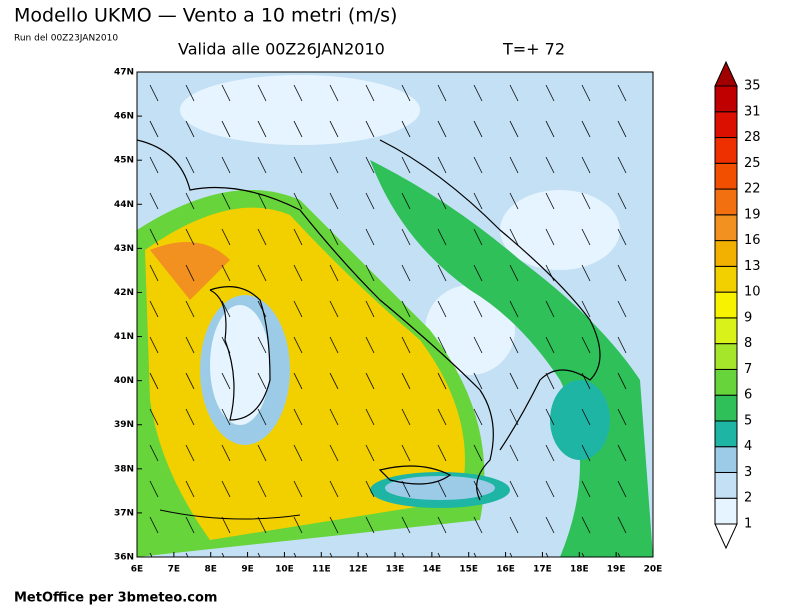  What do you see at coordinates (579, 570) in the screenshot?
I see `lon-label: 18E` at bounding box center [579, 570].